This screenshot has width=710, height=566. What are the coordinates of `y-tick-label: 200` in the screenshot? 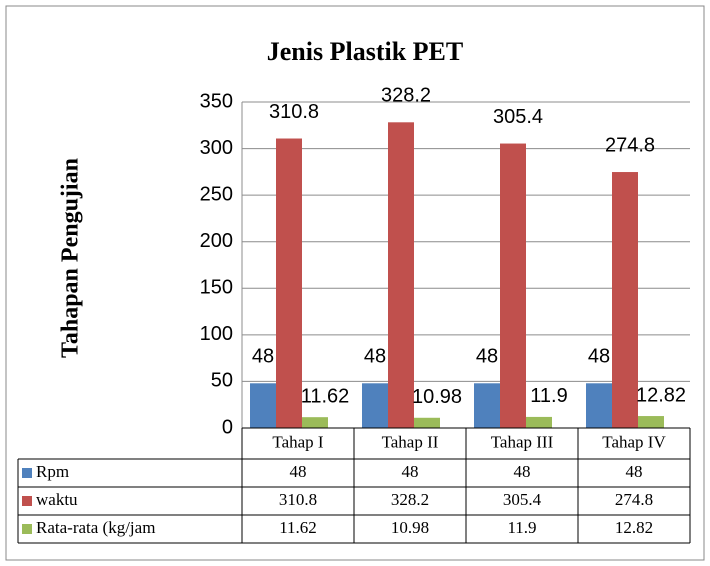 It's located at (216, 241).